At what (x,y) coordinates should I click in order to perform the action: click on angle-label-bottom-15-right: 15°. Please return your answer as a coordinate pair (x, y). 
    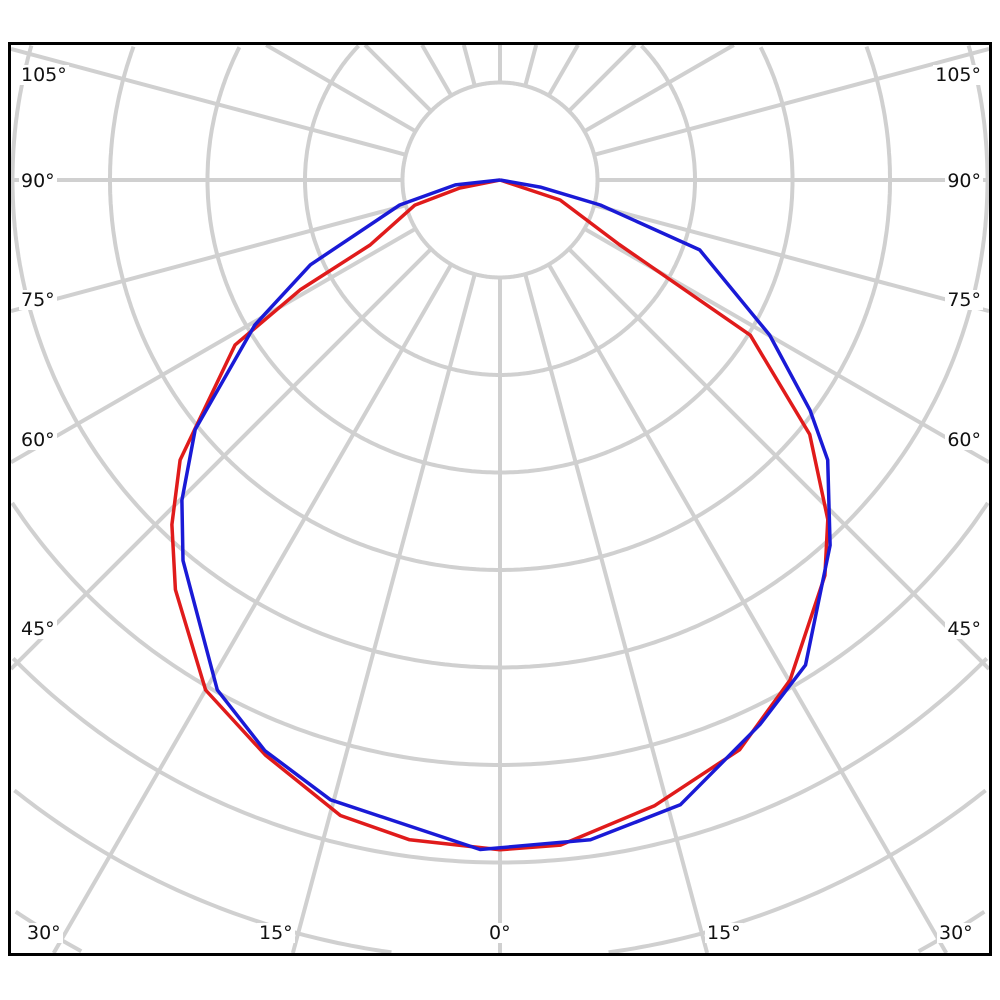
    Looking at the image, I should click on (724, 933).